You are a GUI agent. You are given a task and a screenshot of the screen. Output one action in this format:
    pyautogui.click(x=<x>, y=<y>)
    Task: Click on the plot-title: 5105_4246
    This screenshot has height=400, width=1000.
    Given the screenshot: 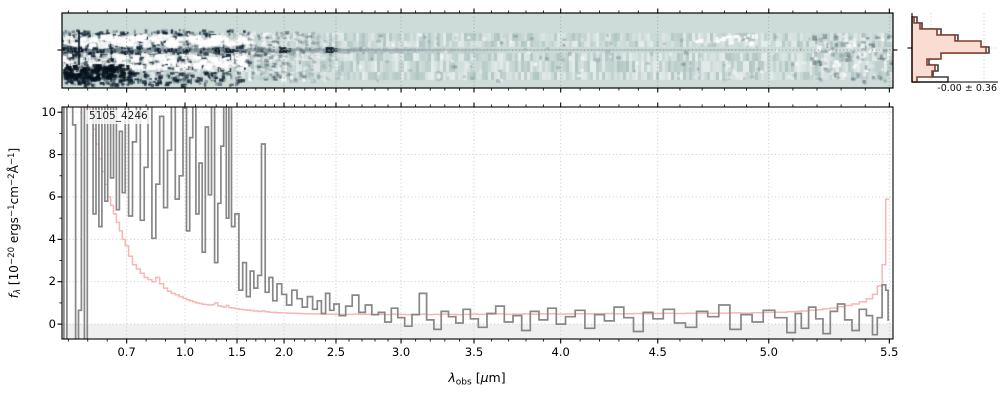 What is the action you would take?
    pyautogui.click(x=118, y=117)
    